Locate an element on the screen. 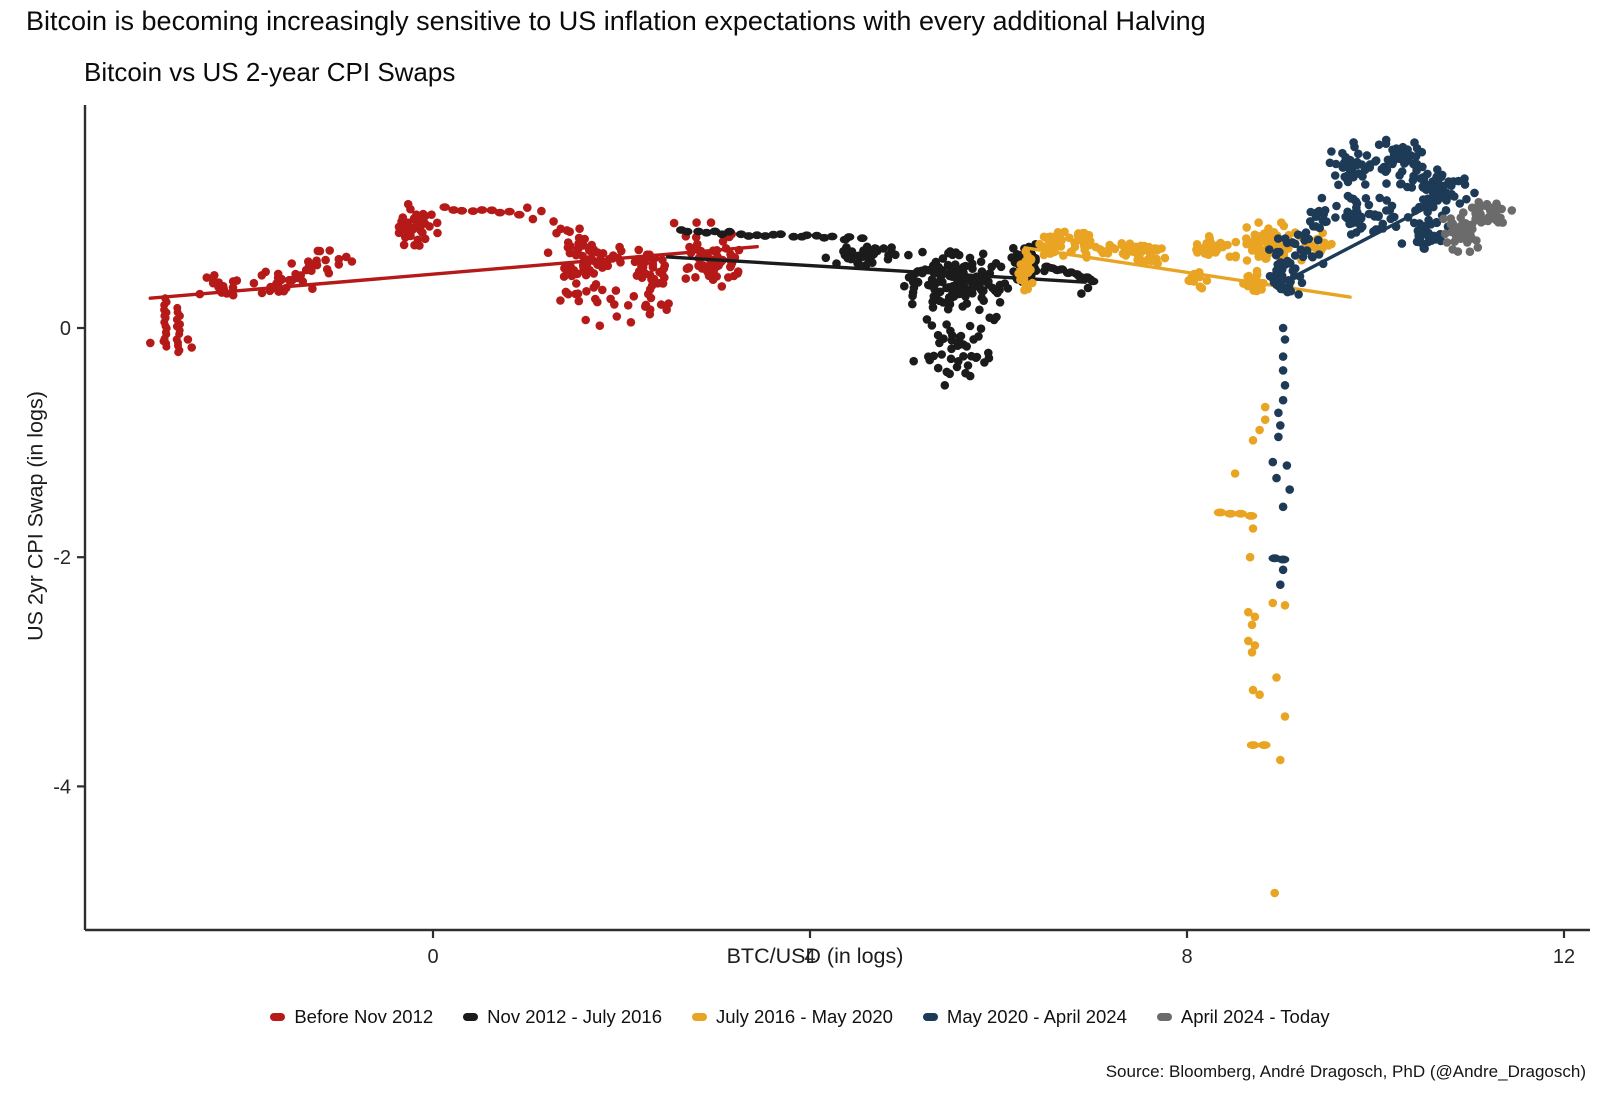 Image resolution: width=1600 pixels, height=1120 pixels. series-april-2024-today is located at coordinates (1478, 226).